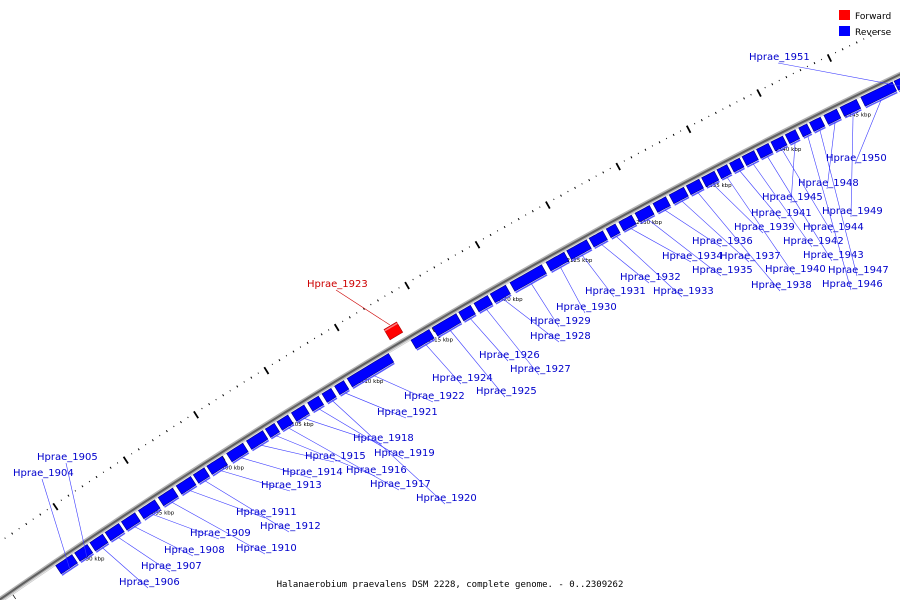 Image resolution: width=900 pixels, height=600 pixels. What do you see at coordinates (168, 497) in the screenshot?
I see `gene-arrow-hprae-1910` at bounding box center [168, 497].